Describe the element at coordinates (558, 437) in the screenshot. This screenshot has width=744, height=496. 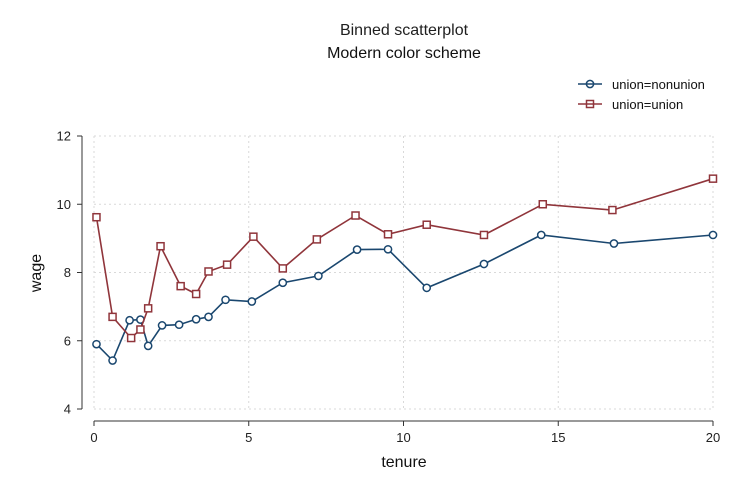
I see `x-tick-label: 15` at that location.